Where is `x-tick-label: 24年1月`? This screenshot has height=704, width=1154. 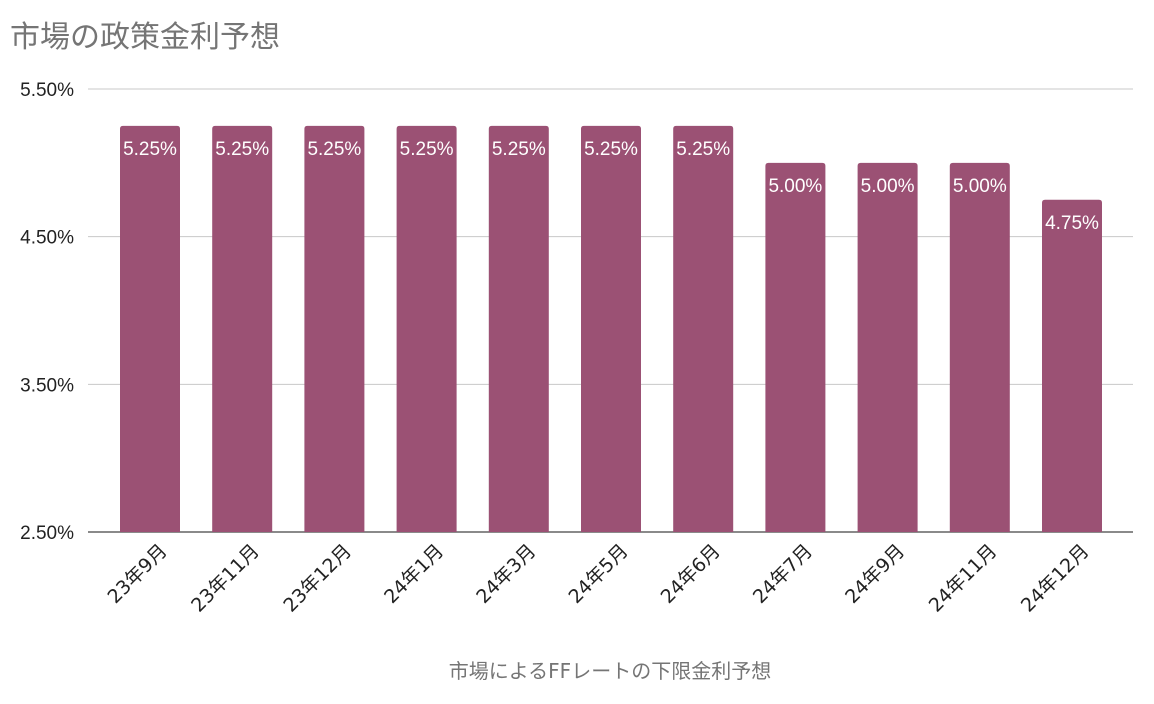
x-tick-label: 24年1月 is located at coordinates (414, 574).